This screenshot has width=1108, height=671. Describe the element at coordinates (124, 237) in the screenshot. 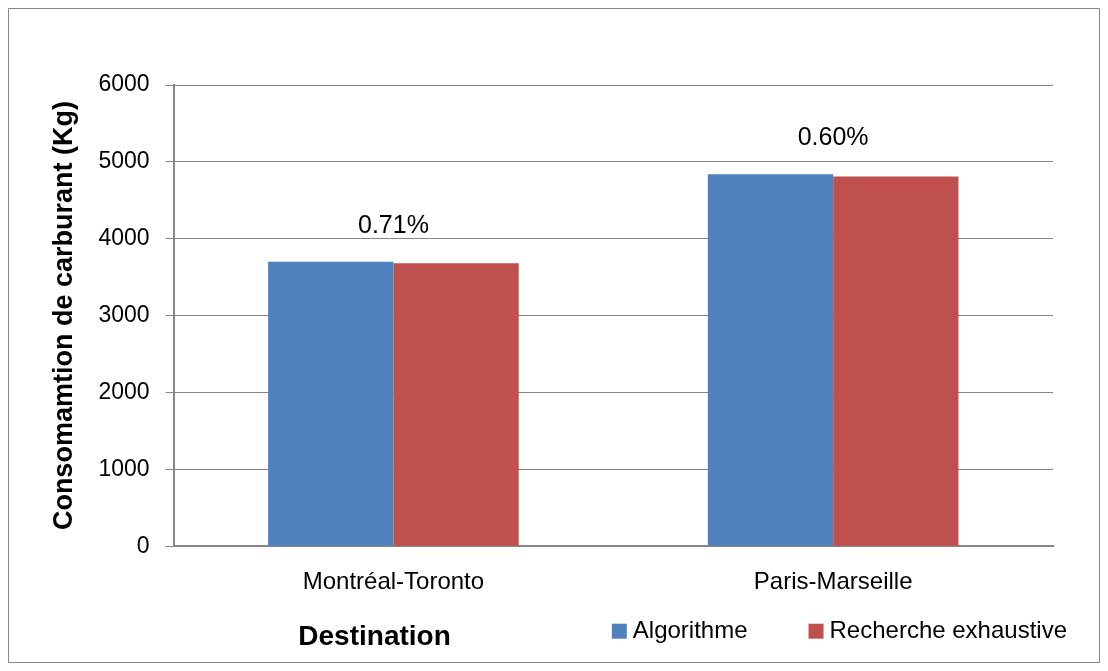

I see `y-tick-label: 4000` at that location.